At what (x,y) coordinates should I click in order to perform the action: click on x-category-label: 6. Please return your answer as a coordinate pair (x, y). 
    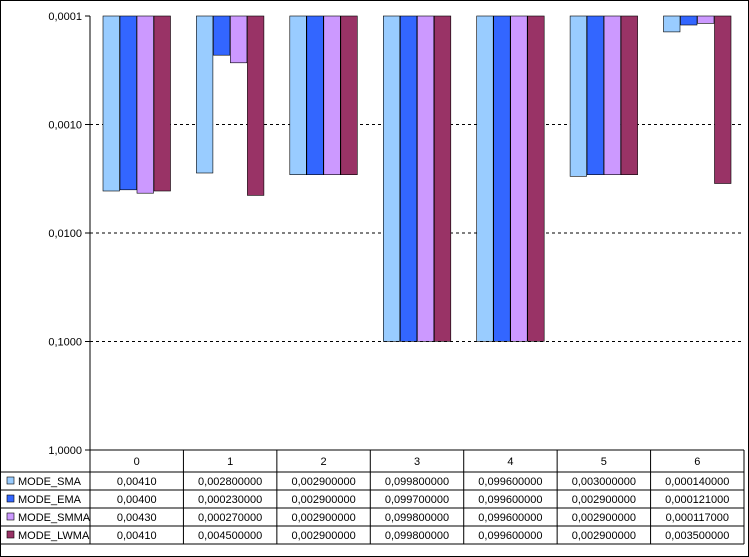
    Looking at the image, I should click on (697, 462).